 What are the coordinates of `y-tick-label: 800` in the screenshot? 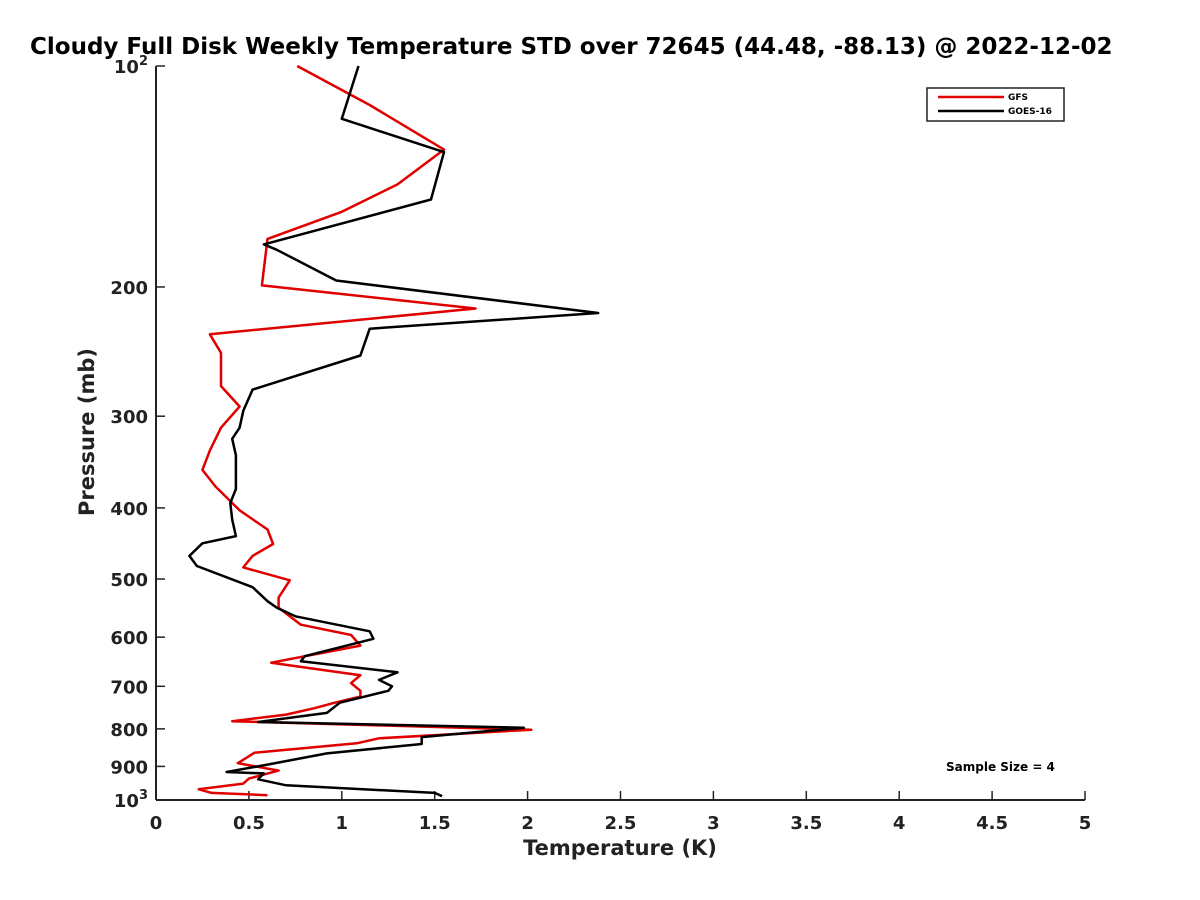 It's located at (129, 730).